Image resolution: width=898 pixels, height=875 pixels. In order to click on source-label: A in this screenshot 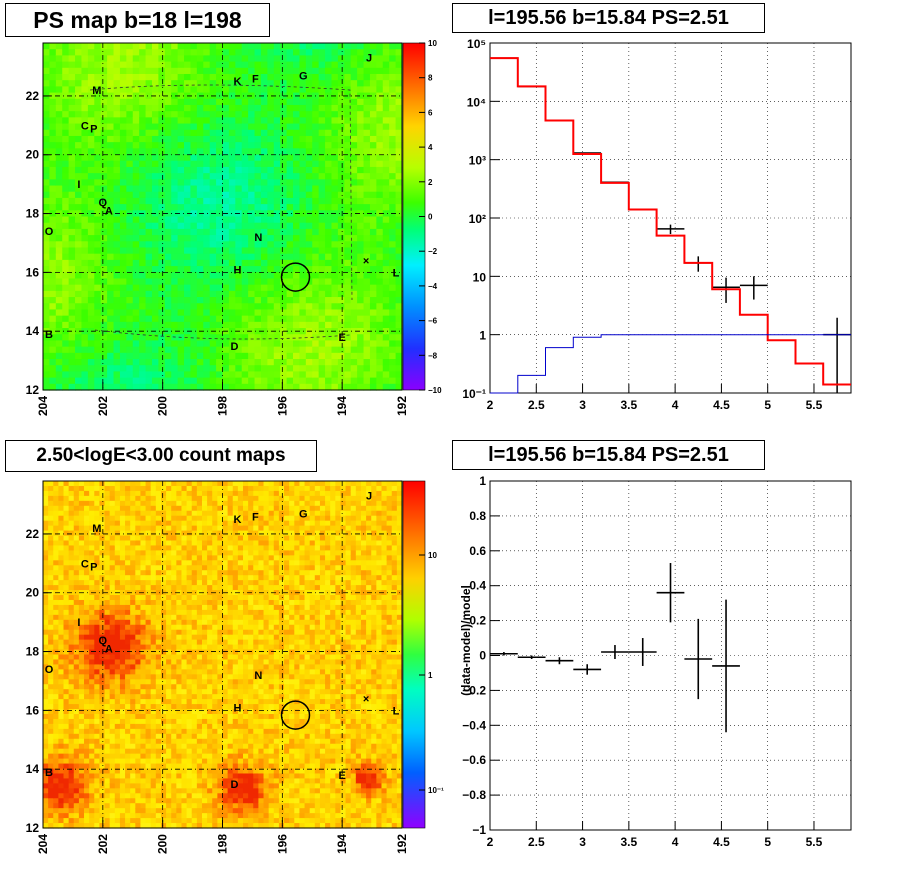, I will do `click(109, 212)`.